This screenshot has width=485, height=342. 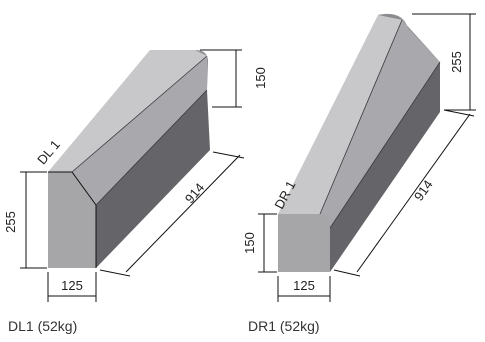 What do you see at coordinates (72, 220) in the screenshot?
I see `dl1-front-face` at bounding box center [72, 220].